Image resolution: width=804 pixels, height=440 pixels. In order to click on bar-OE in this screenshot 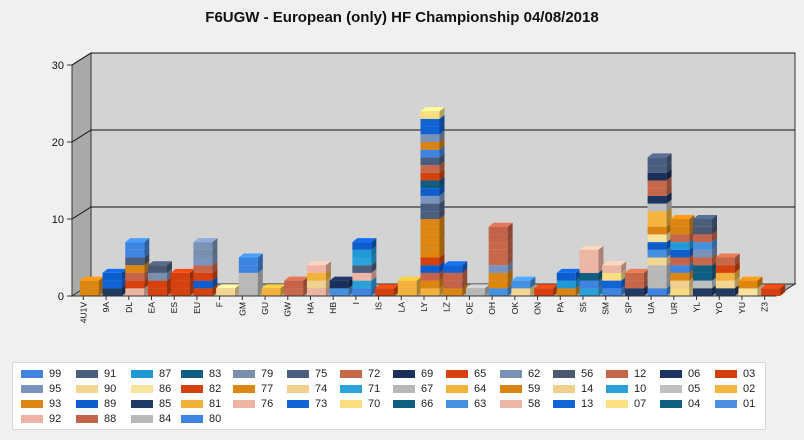, I will do `click(477, 290)`.